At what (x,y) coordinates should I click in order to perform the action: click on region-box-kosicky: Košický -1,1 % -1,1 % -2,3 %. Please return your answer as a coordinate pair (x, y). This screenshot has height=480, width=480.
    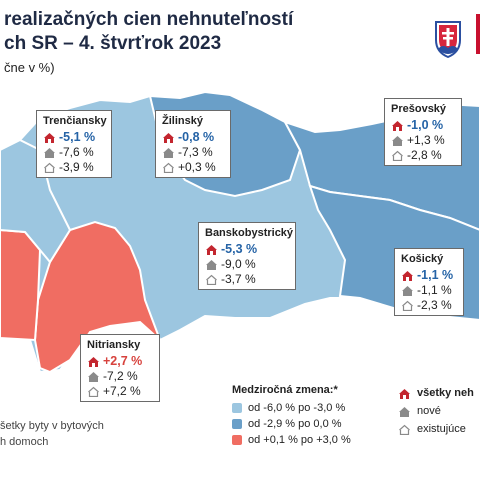
    Looking at the image, I should click on (429, 282).